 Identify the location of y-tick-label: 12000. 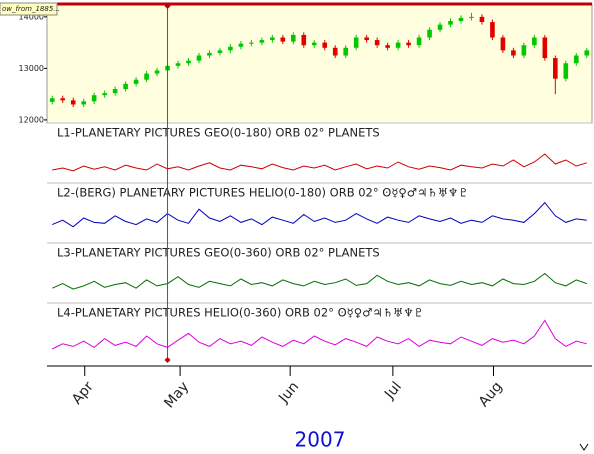
(31, 119).